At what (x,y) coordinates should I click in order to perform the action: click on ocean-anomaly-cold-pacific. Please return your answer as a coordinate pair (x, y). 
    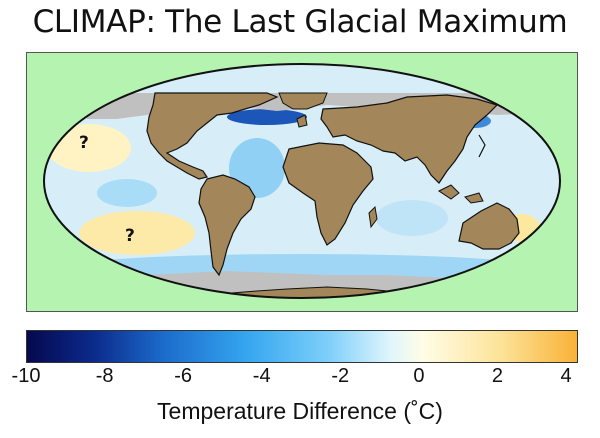
    Looking at the image, I should click on (127, 193).